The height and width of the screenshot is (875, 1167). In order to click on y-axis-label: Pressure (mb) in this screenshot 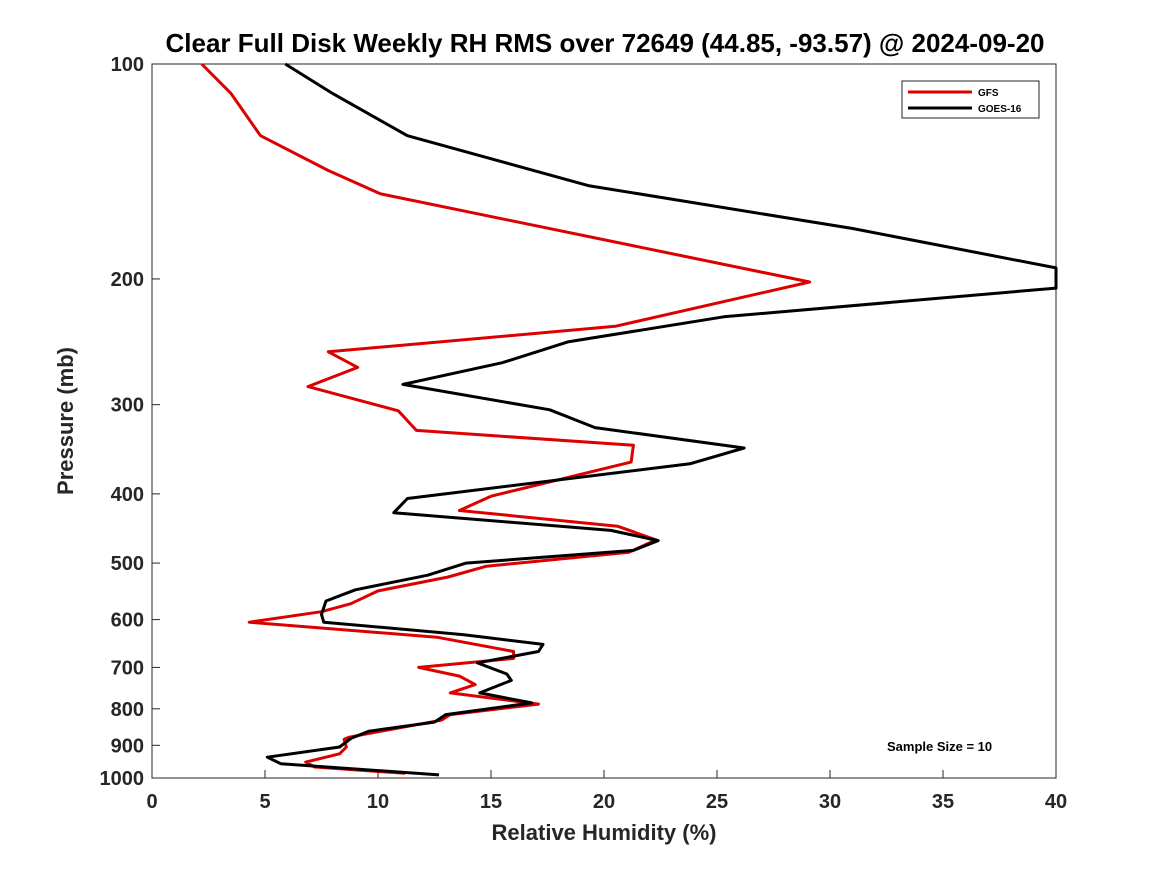, I will do `click(65, 421)`.